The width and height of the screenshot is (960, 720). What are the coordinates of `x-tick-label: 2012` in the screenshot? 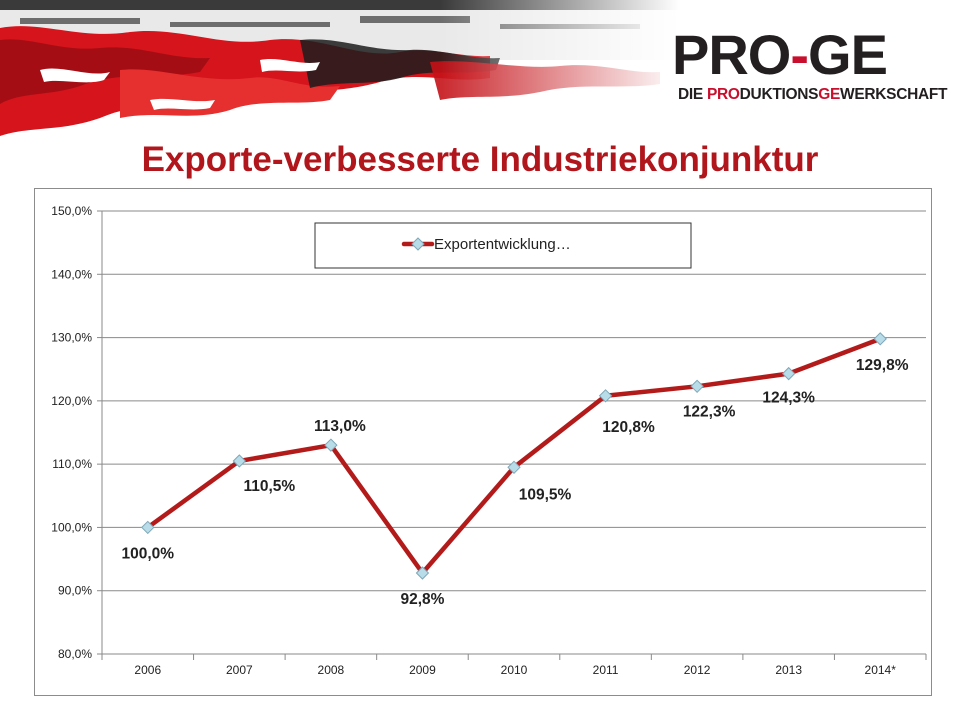 It's located at (697, 670).